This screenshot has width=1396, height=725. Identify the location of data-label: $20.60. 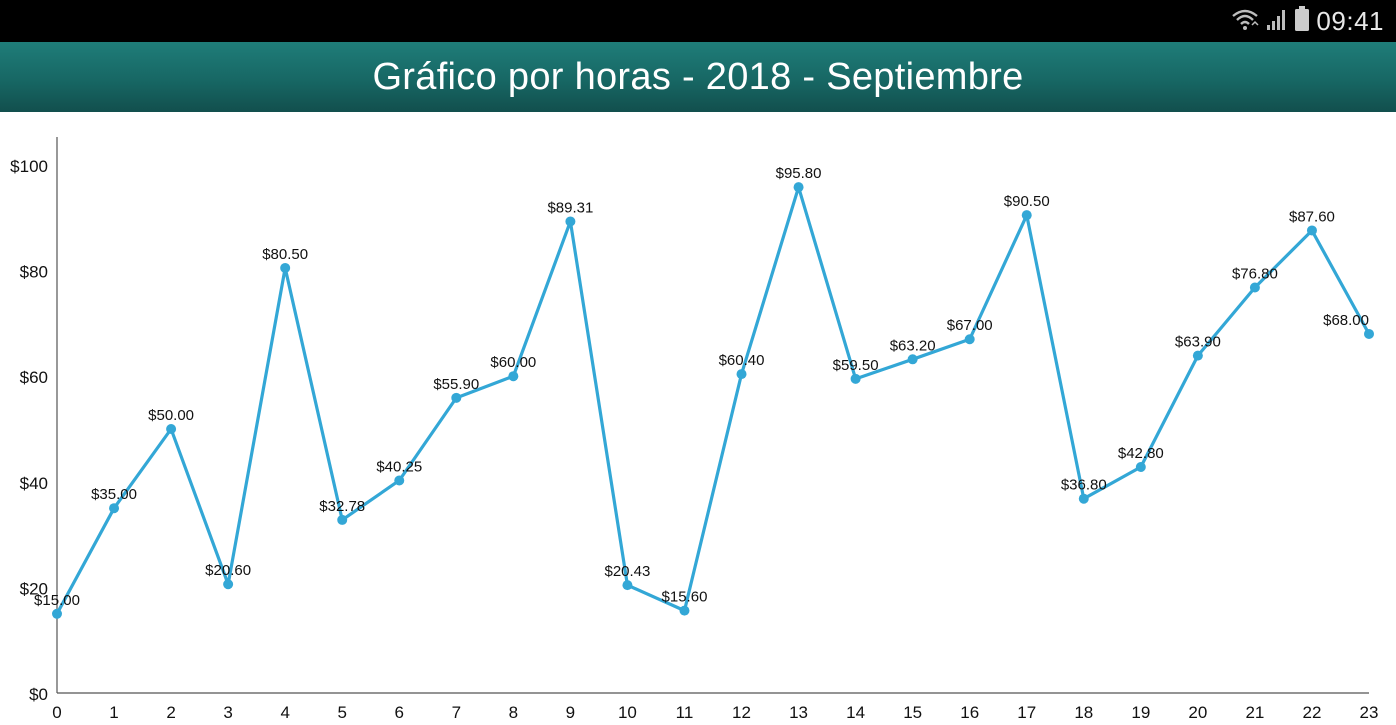
(228, 570).